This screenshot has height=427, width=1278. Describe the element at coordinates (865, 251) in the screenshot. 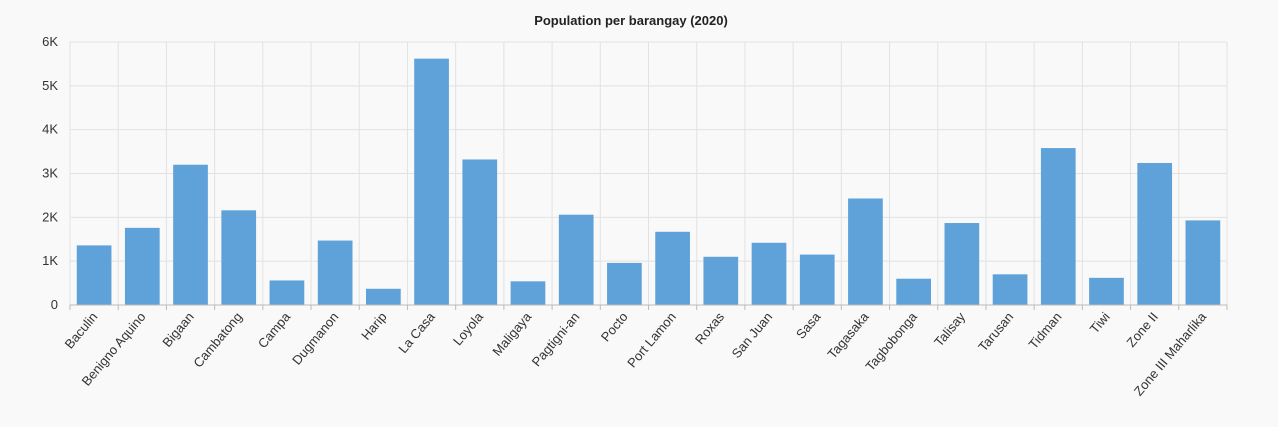

I see `bar: Tagasaka: 2430` at that location.